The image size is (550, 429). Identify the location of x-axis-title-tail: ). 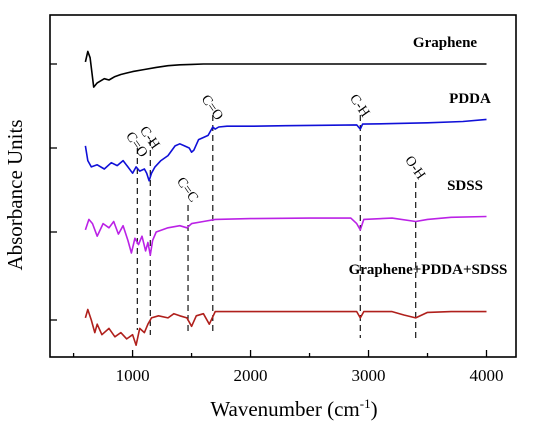
(374, 409).